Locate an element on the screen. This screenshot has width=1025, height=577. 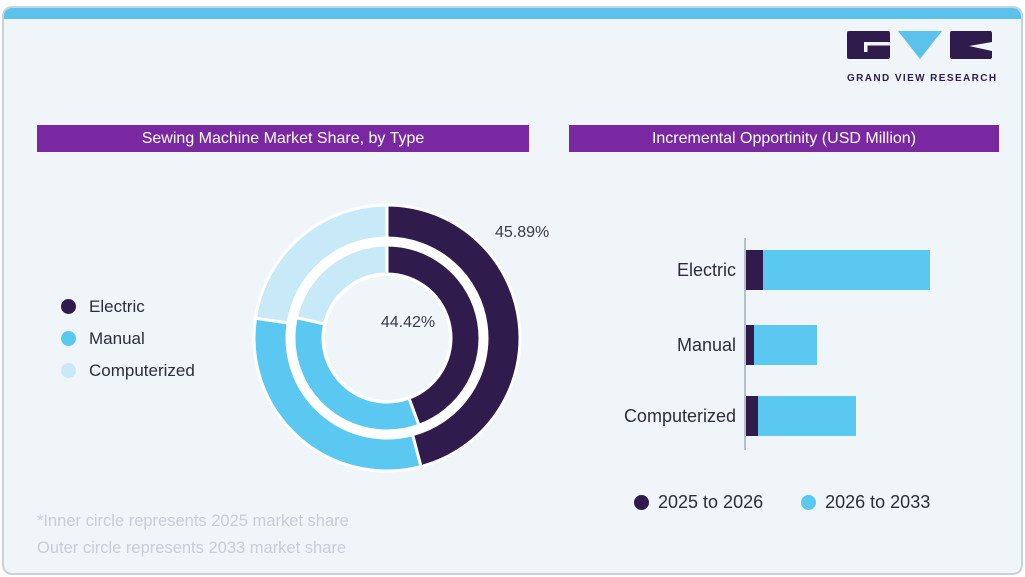
bar-row: Computerized is located at coordinates (784, 416).